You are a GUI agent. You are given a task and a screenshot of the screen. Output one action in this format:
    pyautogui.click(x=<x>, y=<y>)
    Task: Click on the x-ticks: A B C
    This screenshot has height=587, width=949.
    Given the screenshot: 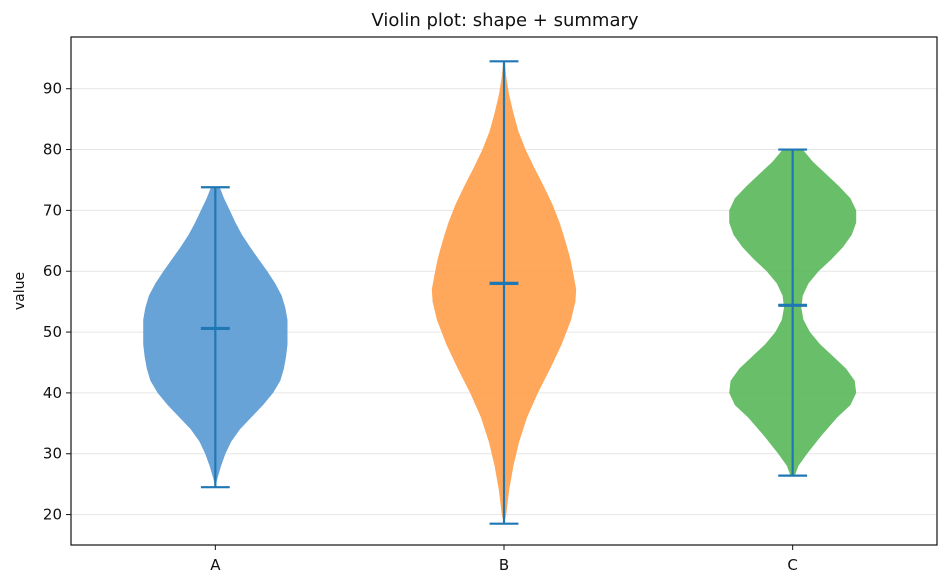 What is the action you would take?
    pyautogui.click(x=504, y=559)
    